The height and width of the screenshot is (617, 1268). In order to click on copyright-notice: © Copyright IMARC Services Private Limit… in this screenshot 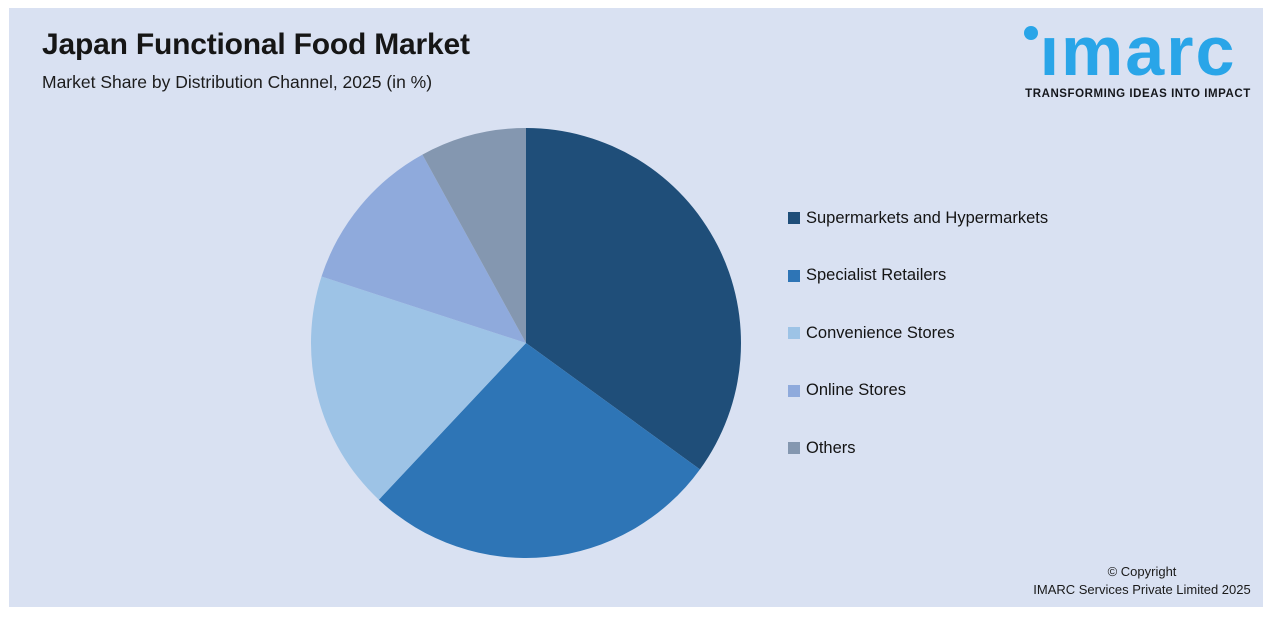, I will do `click(1142, 580)`.